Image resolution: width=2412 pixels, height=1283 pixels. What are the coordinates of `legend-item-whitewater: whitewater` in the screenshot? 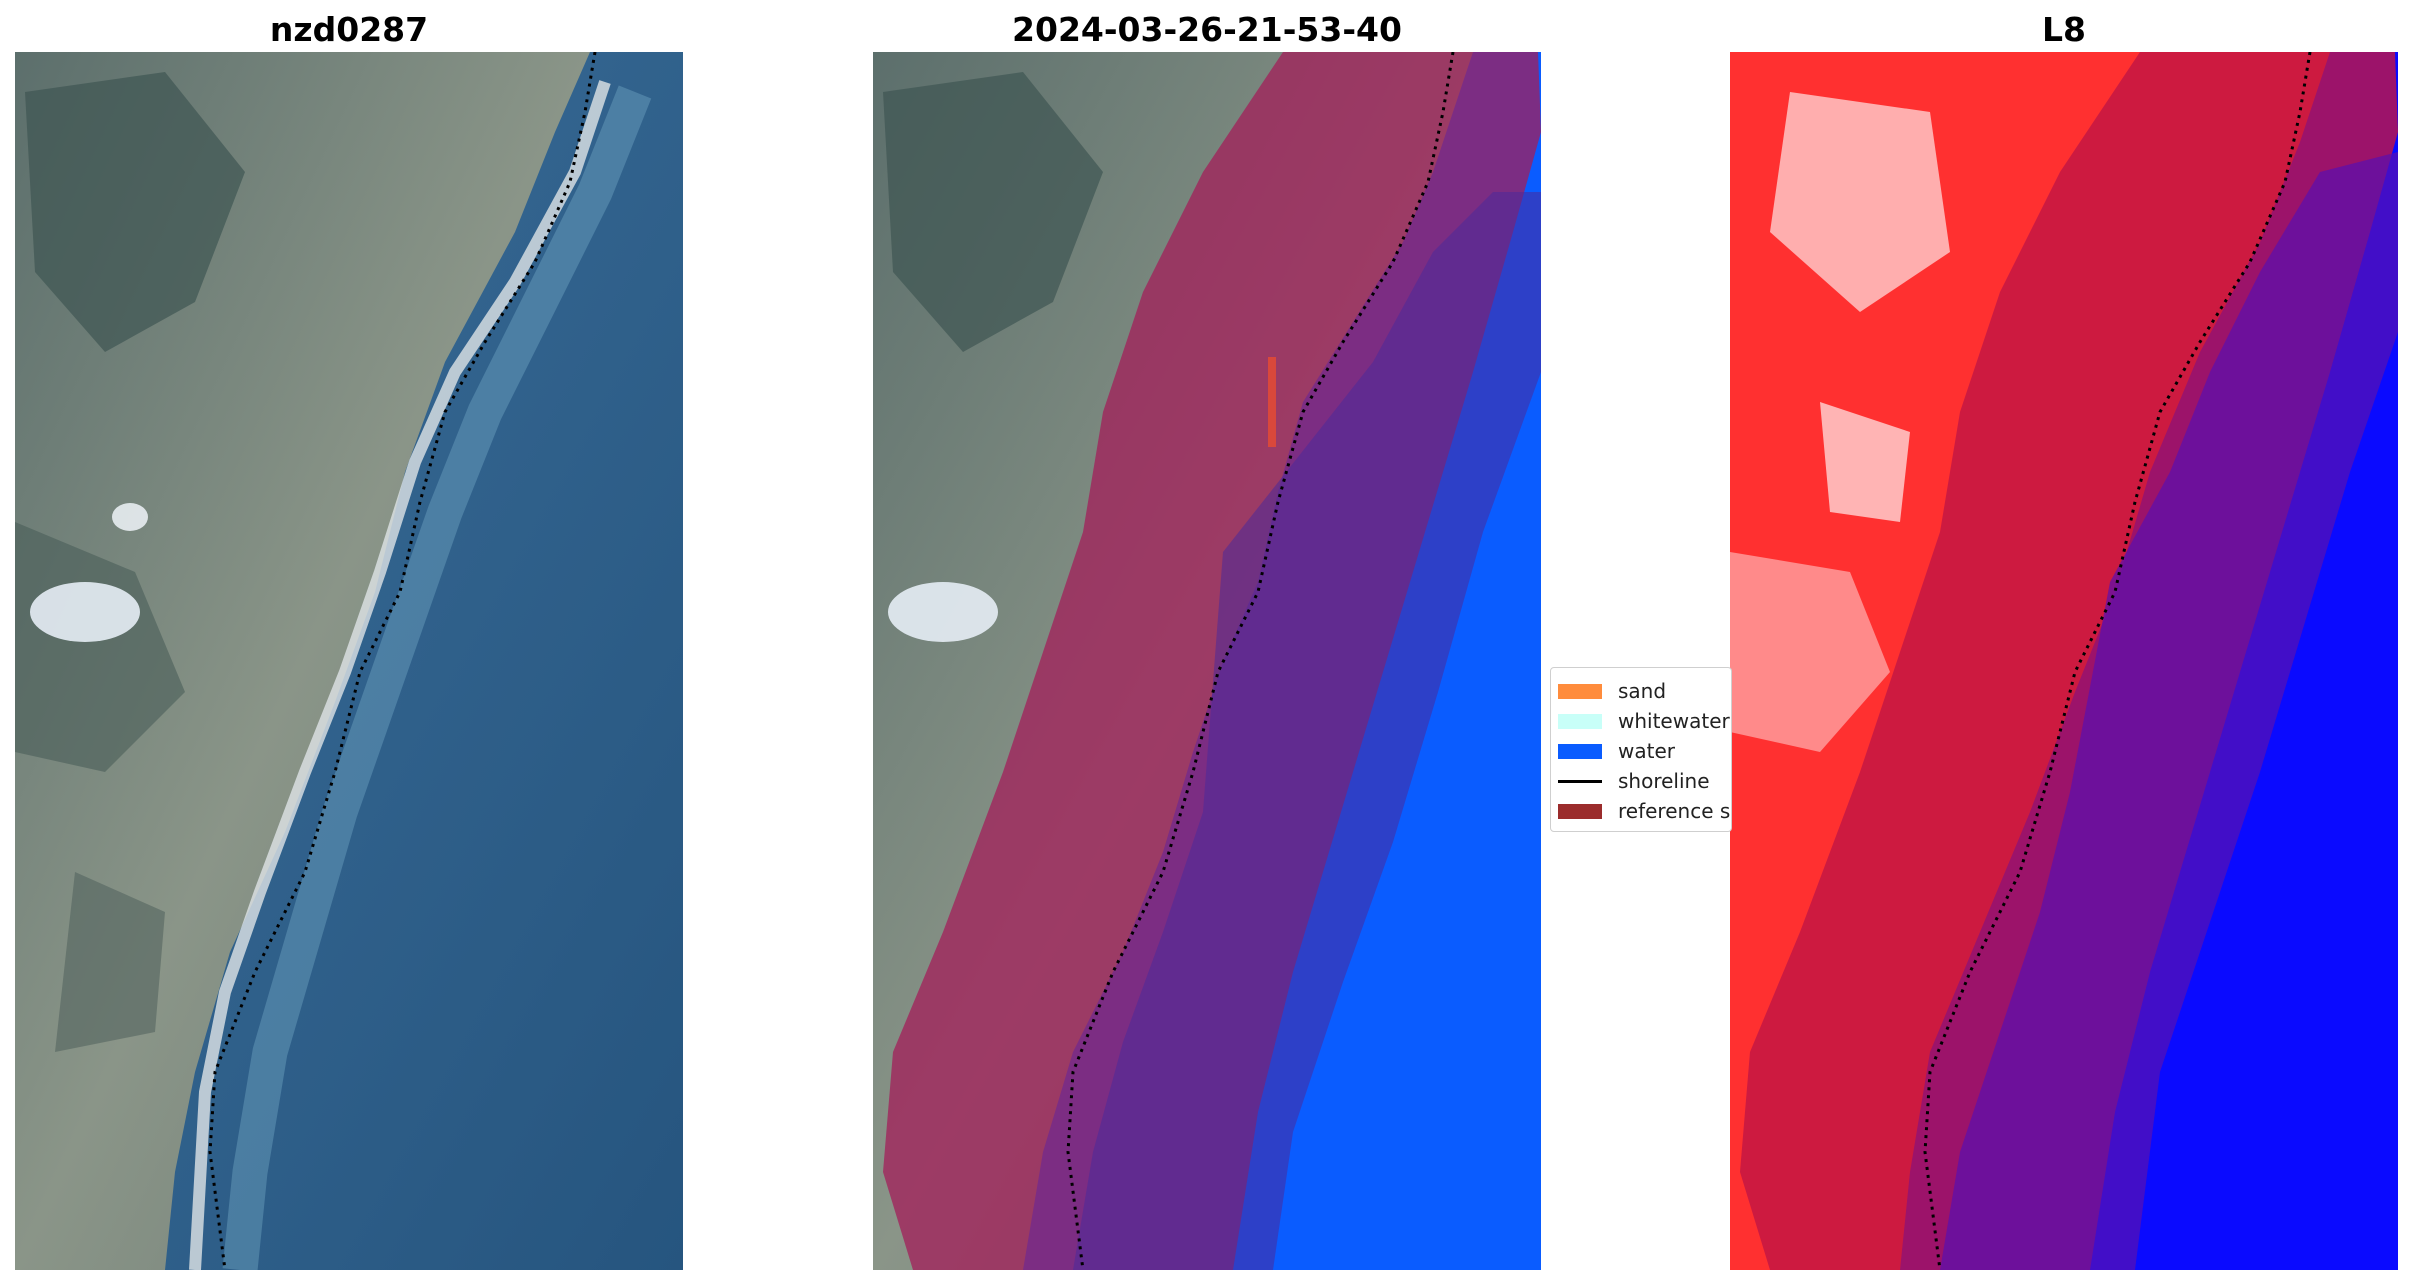 It's located at (1641, 721).